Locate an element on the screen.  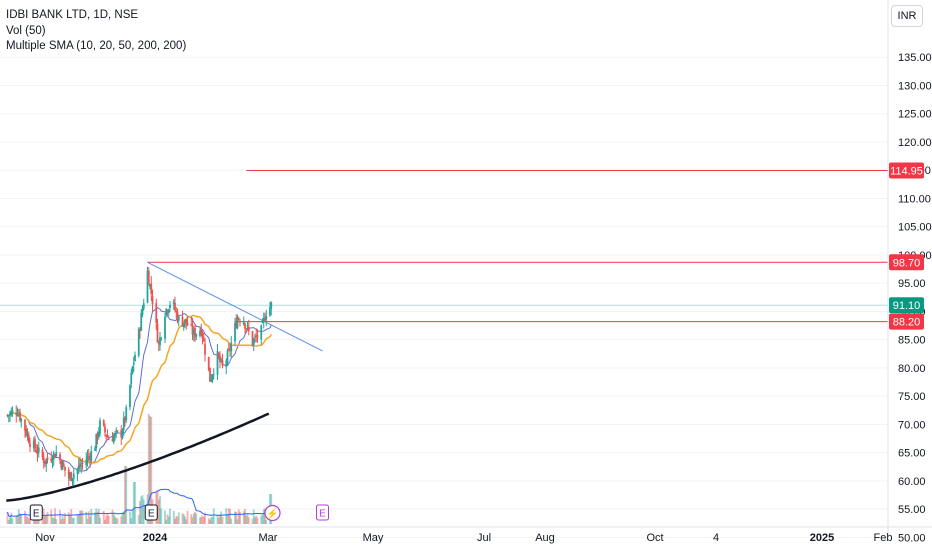
y-tick-label: 65.00 is located at coordinates (912, 454).